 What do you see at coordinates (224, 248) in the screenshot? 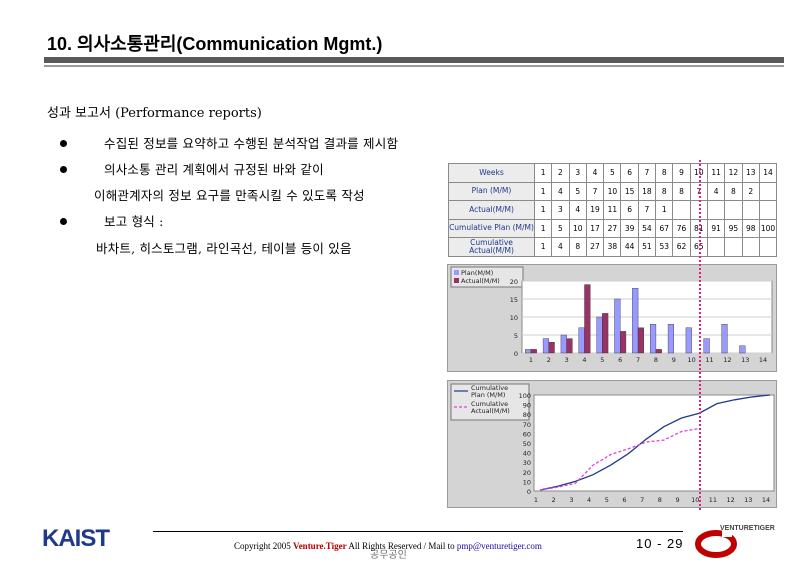
I see `body-line-5: 바차트, 히스토그램, 라인곡선, 테이블 등이 있음` at bounding box center [224, 248].